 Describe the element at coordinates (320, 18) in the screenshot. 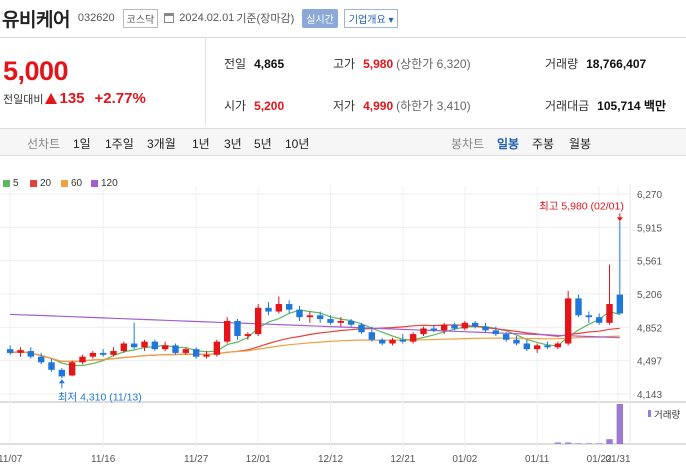

I see `realtime-button: 실시간` at that location.